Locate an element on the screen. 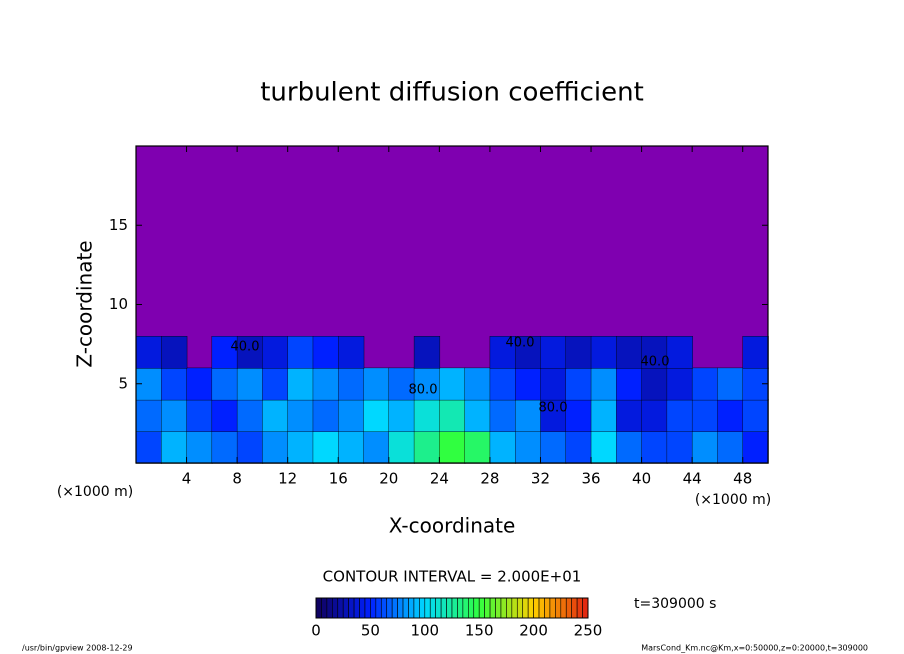 This screenshot has width=904, height=654. colorbar-tick-label: 0 is located at coordinates (316, 631).